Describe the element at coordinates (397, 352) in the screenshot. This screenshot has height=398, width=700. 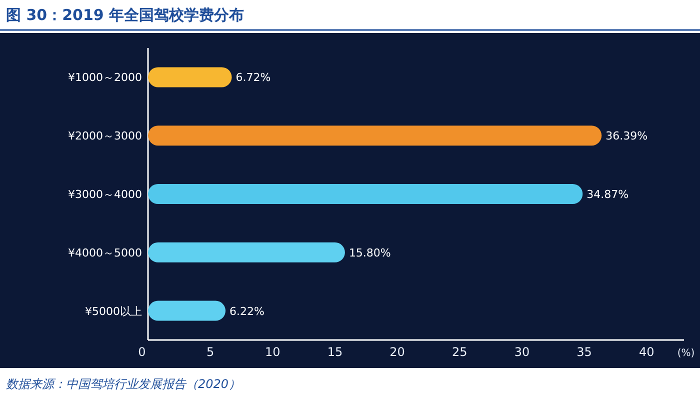
I see `x-tick-label: 20` at that location.